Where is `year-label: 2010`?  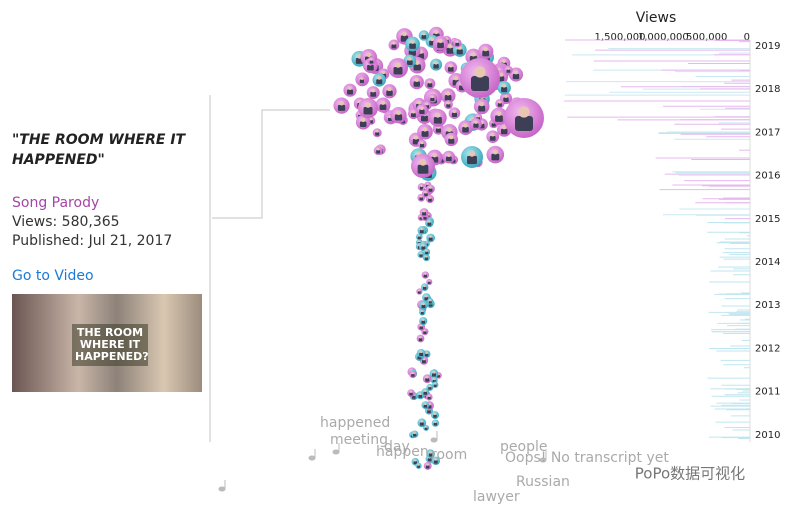 year-label: 2010 is located at coordinates (767, 435).